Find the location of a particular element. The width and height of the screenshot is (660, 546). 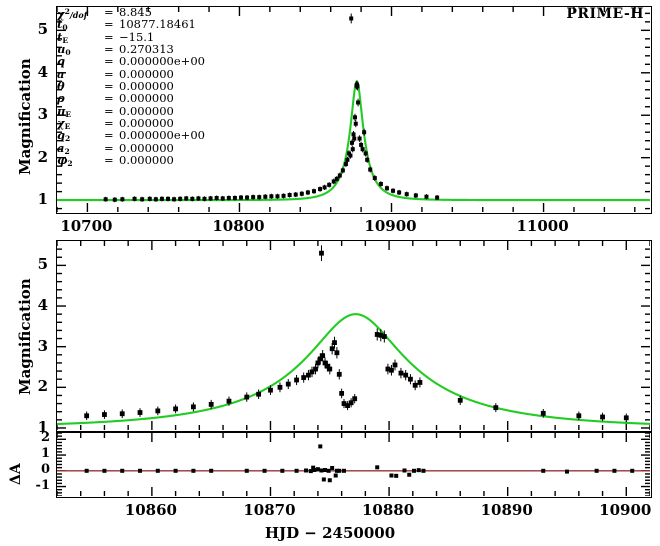

parameter-name: χ2/dof is located at coordinates (72, 14).